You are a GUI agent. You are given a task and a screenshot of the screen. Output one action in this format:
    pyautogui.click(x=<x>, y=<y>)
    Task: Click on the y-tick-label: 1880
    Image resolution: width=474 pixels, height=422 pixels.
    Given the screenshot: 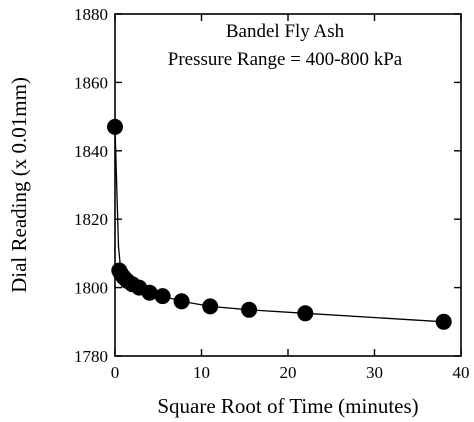 What is the action you would take?
    pyautogui.click(x=91, y=14)
    